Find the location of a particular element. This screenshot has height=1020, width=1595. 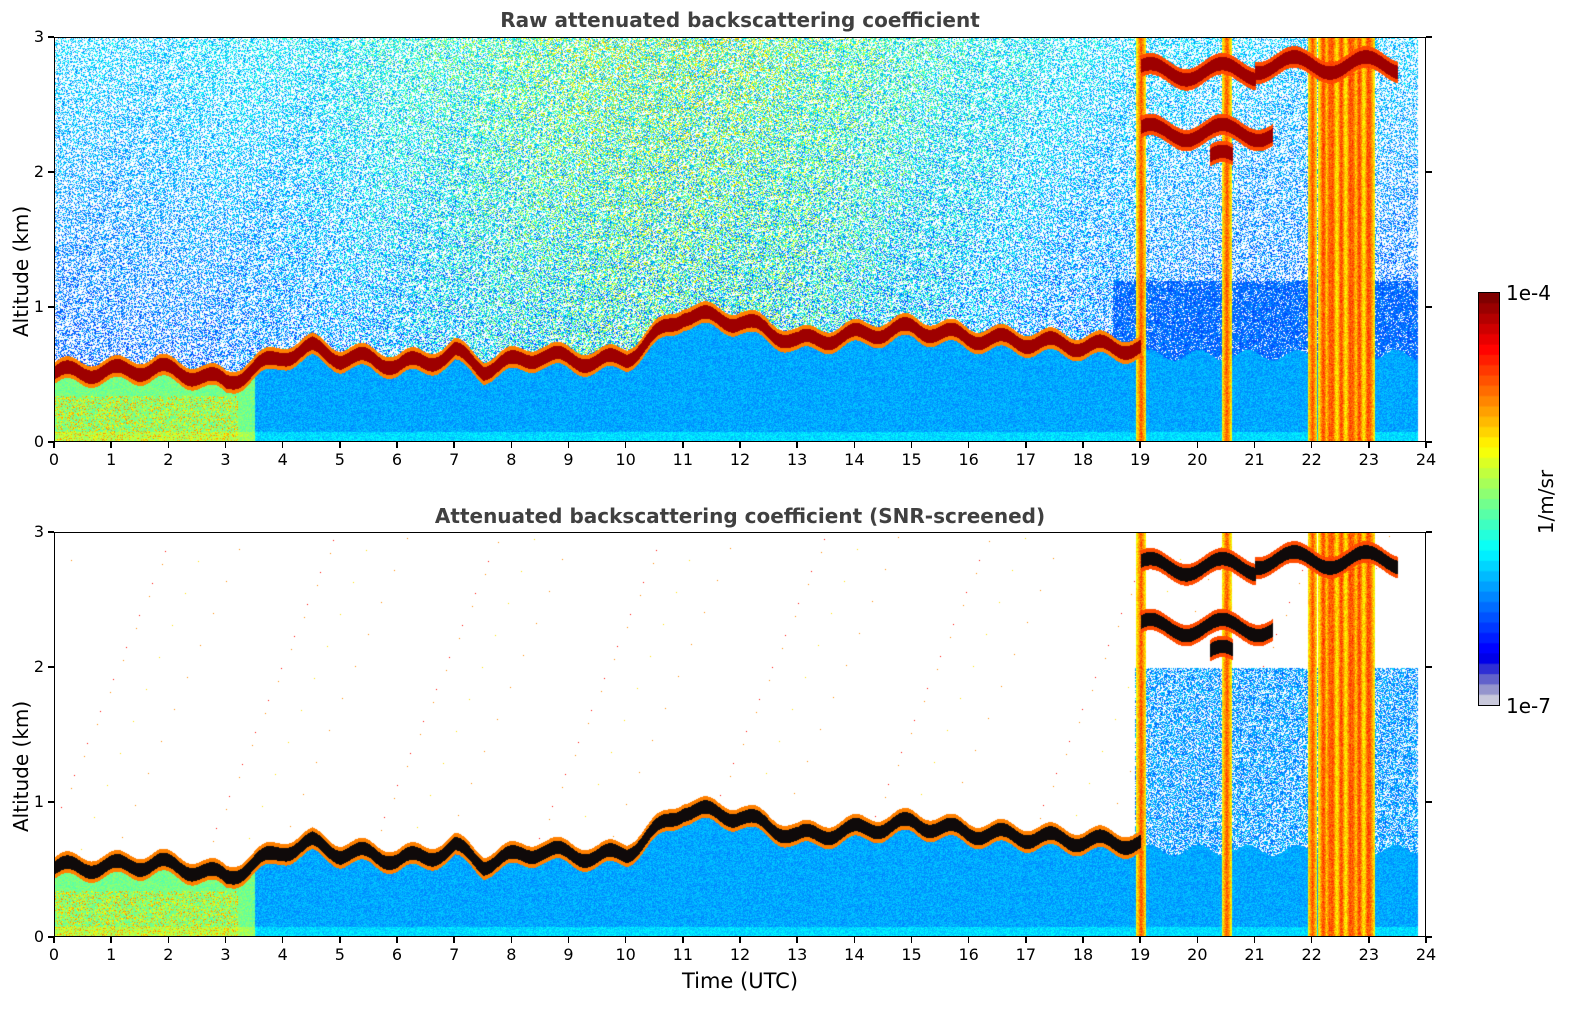

panel1-x-tick-label: 18 is located at coordinates (1083, 459).